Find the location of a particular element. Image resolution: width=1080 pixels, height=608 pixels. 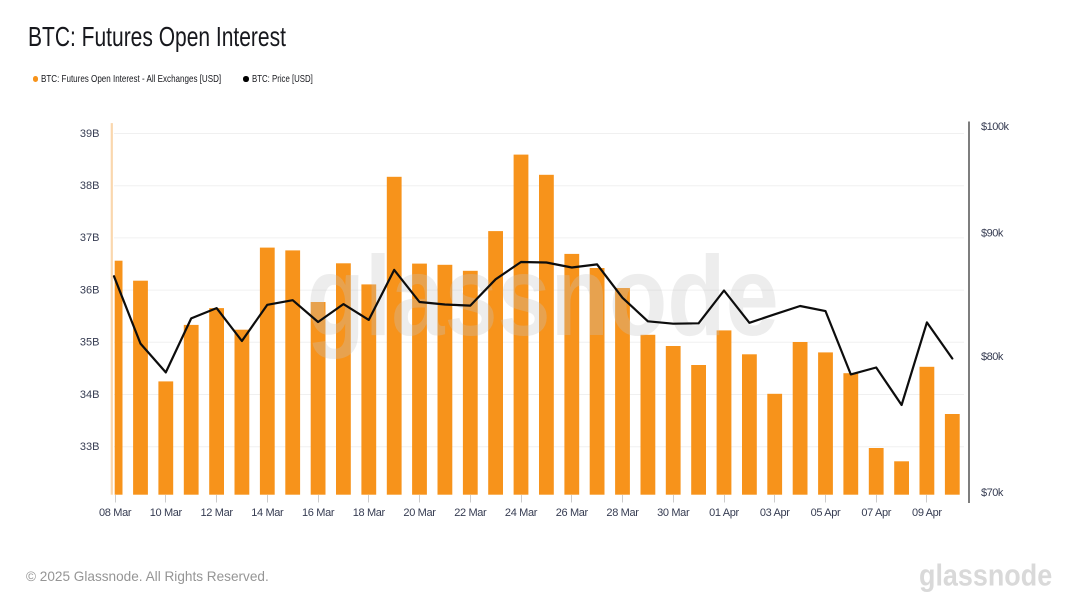

svg-text: 10 Mar is located at coordinates (166, 513).